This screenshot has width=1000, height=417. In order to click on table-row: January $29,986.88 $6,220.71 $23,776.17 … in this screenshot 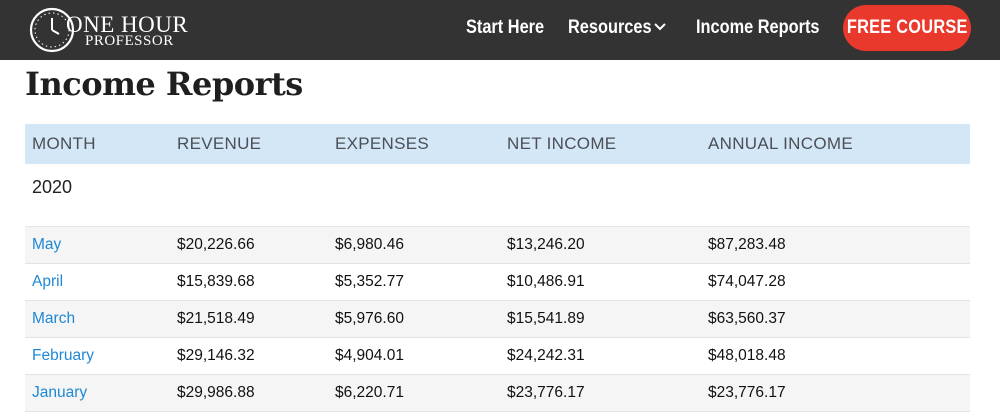, I will do `click(497, 393)`.